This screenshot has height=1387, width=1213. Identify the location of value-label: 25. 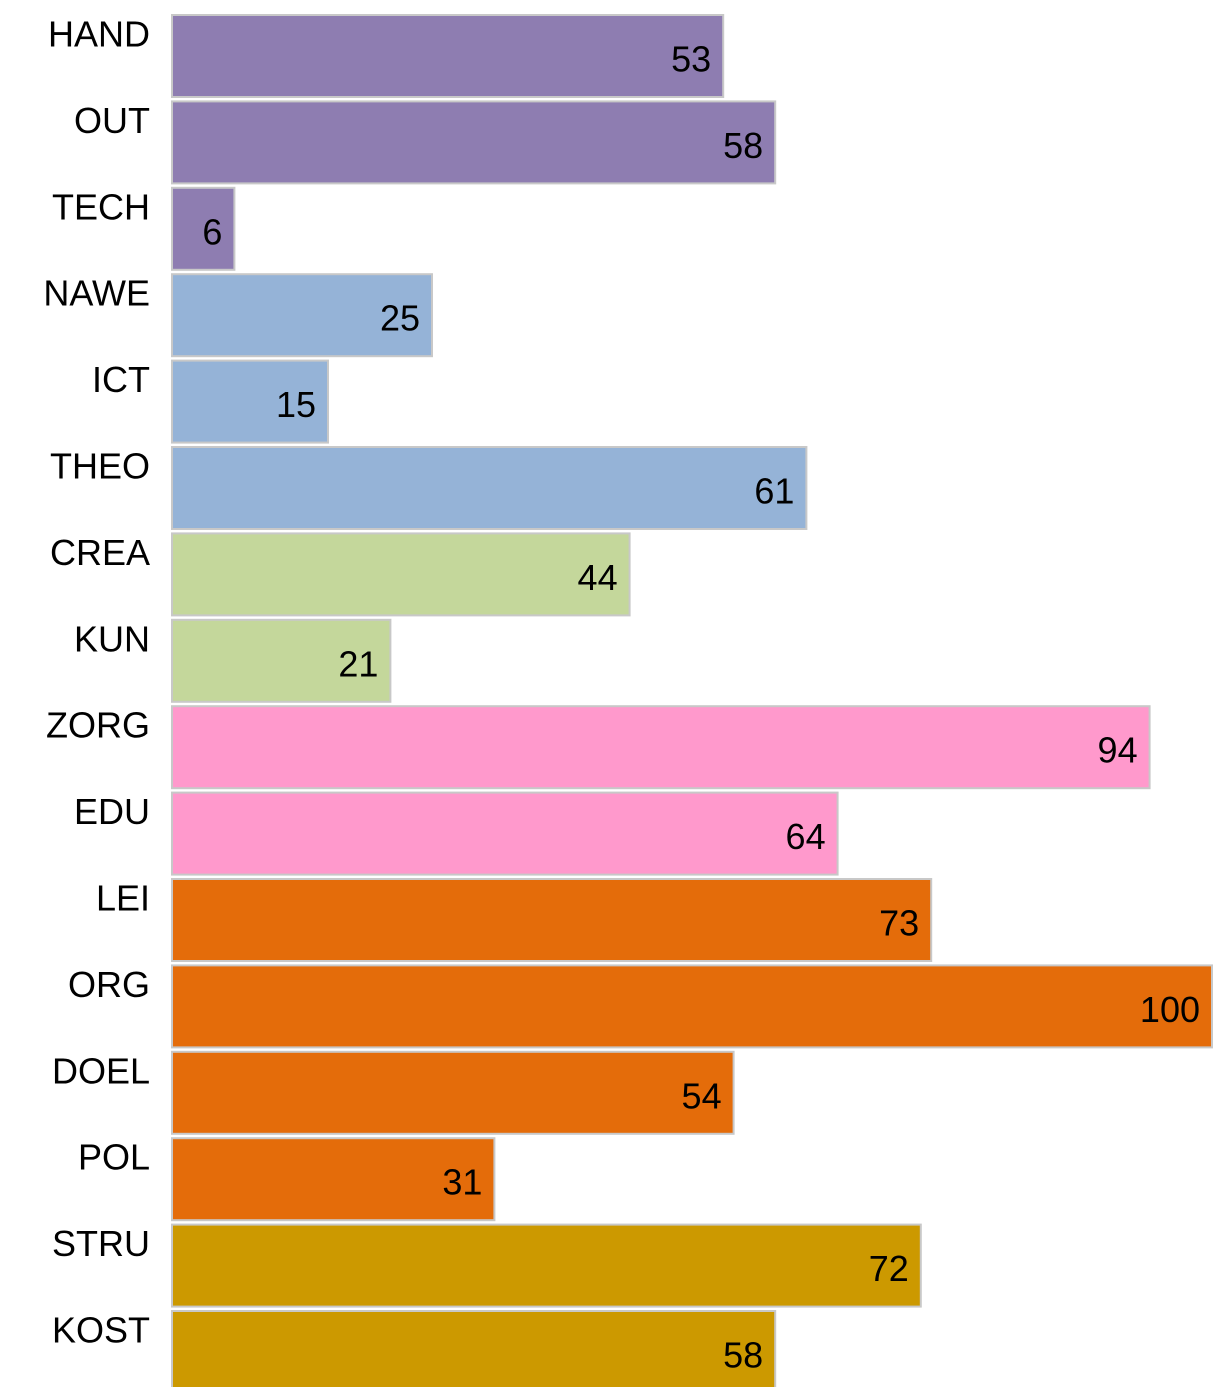
(400, 318).